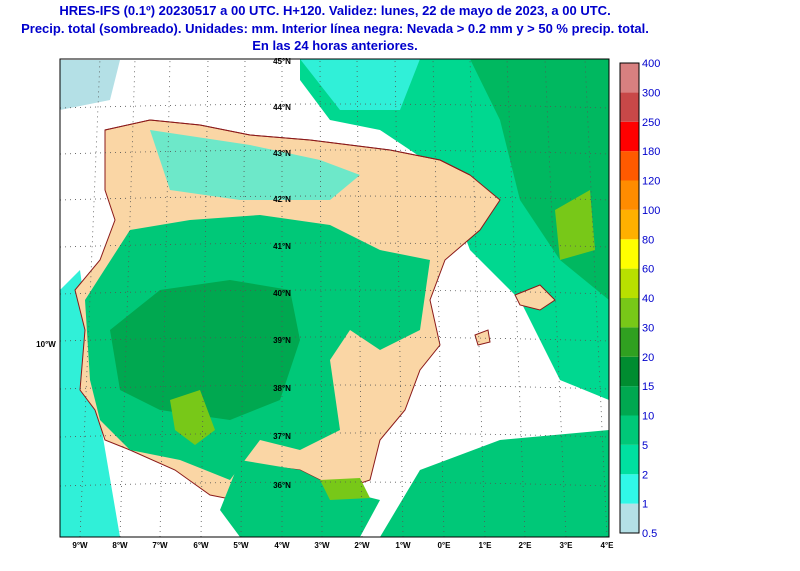 The image size is (800, 571). Describe the element at coordinates (322, 545) in the screenshot. I see `longitude-label: 3°W` at that location.